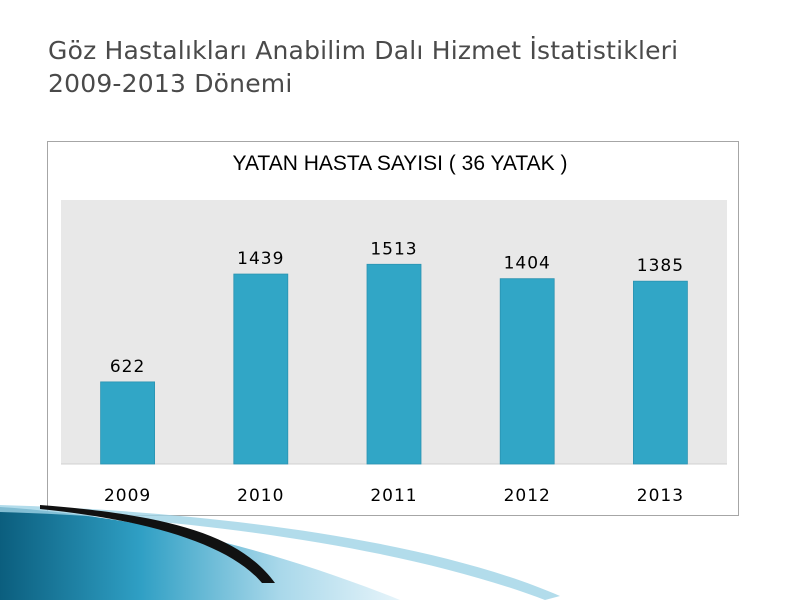 Image resolution: width=800 pixels, height=600 pixels. I want to click on bar-2013, so click(660, 372).